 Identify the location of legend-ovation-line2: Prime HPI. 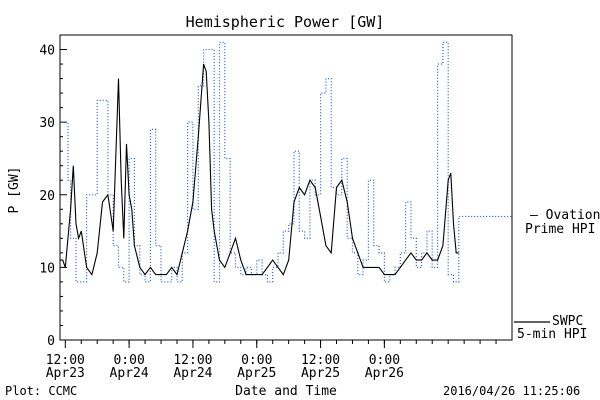
(560, 229).